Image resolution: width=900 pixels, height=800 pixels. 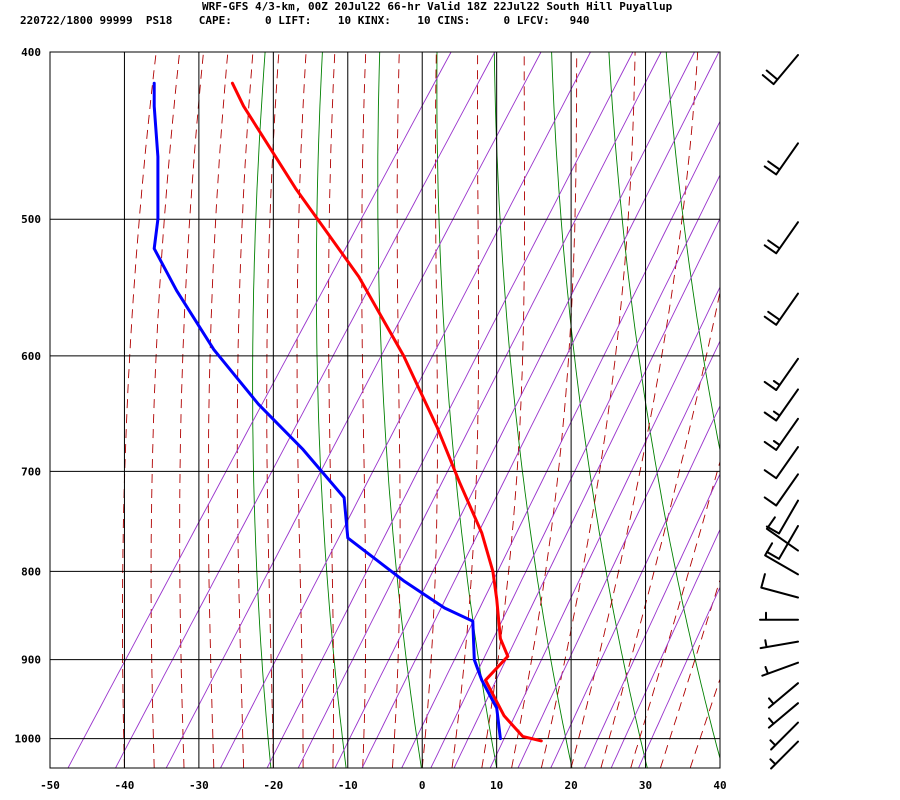 I want to click on y-tick-label: 1000, so click(x=28, y=739).